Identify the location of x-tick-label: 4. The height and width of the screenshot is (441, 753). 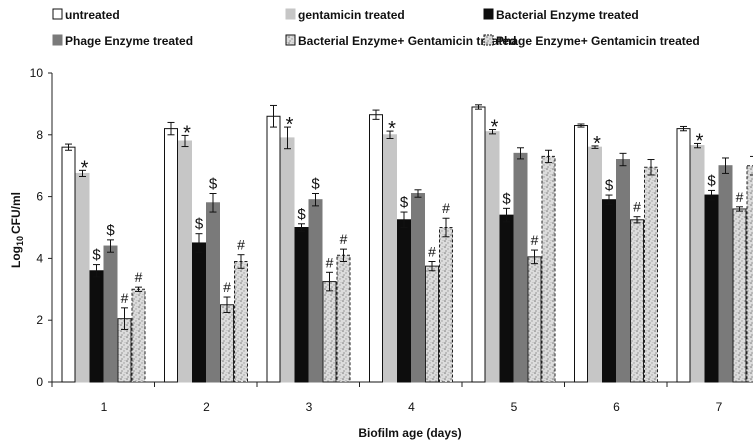
(411, 407).